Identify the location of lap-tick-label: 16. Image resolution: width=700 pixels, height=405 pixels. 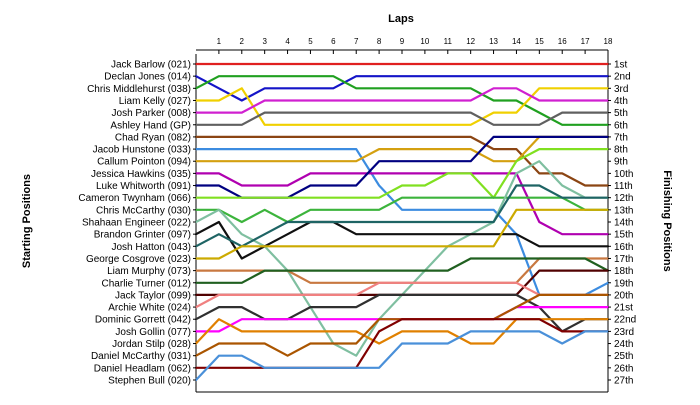
(562, 41).